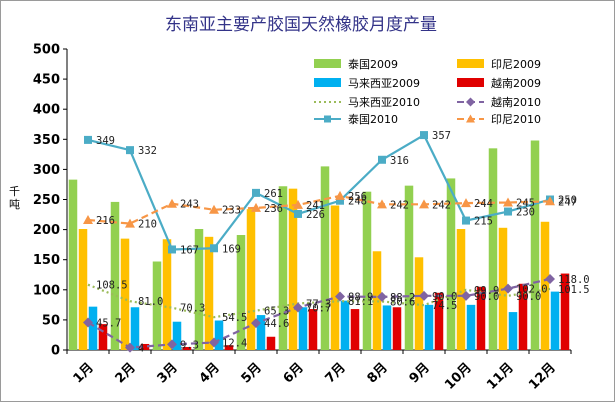 The image size is (615, 402). I want to click on x-tick-label: 7月, so click(336, 373).